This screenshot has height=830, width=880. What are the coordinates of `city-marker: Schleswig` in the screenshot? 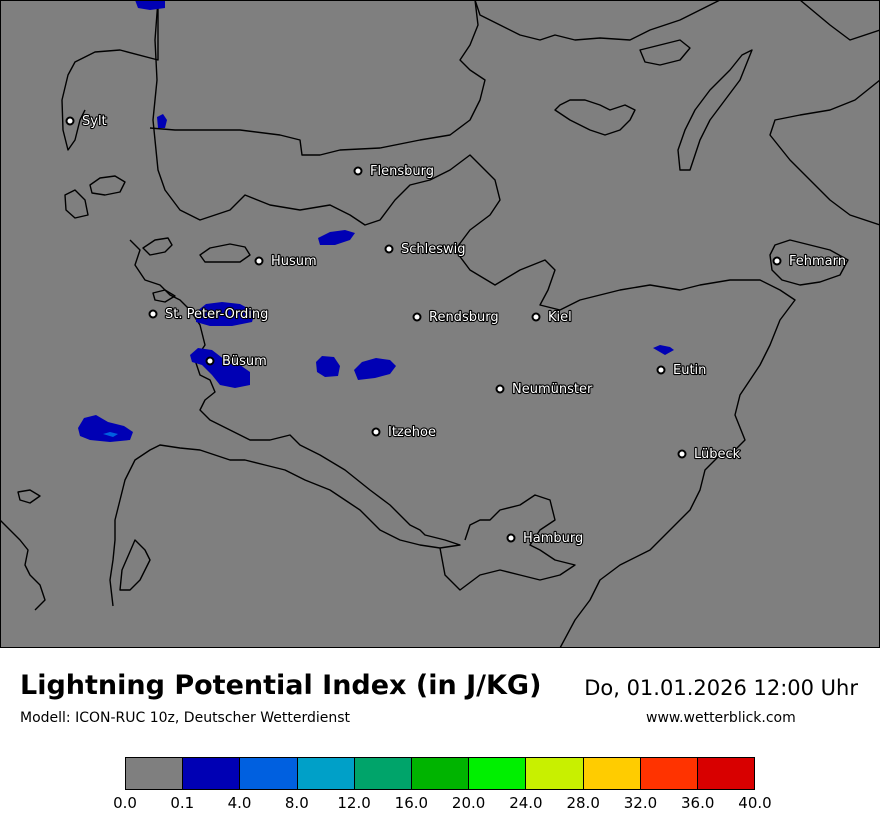 It's located at (425, 249).